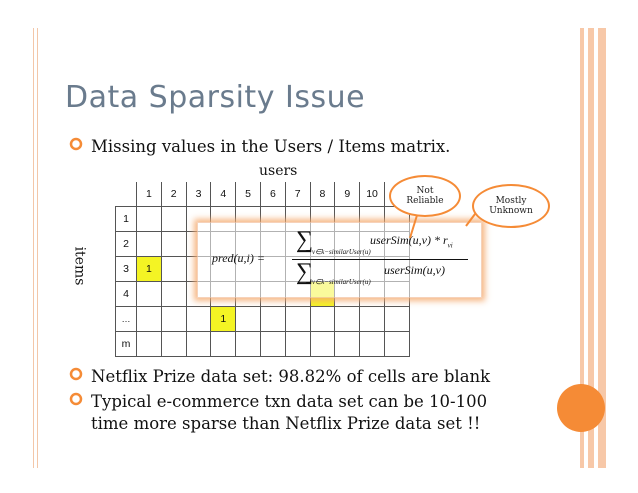 The height and width of the screenshot is (493, 638). I want to click on matrix-row: m, so click(262, 344).